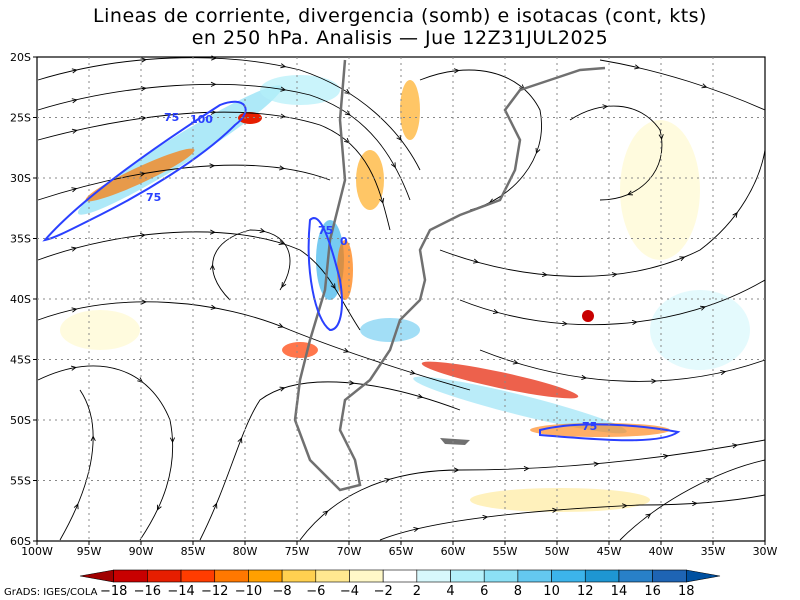 The image size is (800, 600). What do you see at coordinates (713, 551) in the screenshot?
I see `lon-label: 35W` at bounding box center [713, 551].